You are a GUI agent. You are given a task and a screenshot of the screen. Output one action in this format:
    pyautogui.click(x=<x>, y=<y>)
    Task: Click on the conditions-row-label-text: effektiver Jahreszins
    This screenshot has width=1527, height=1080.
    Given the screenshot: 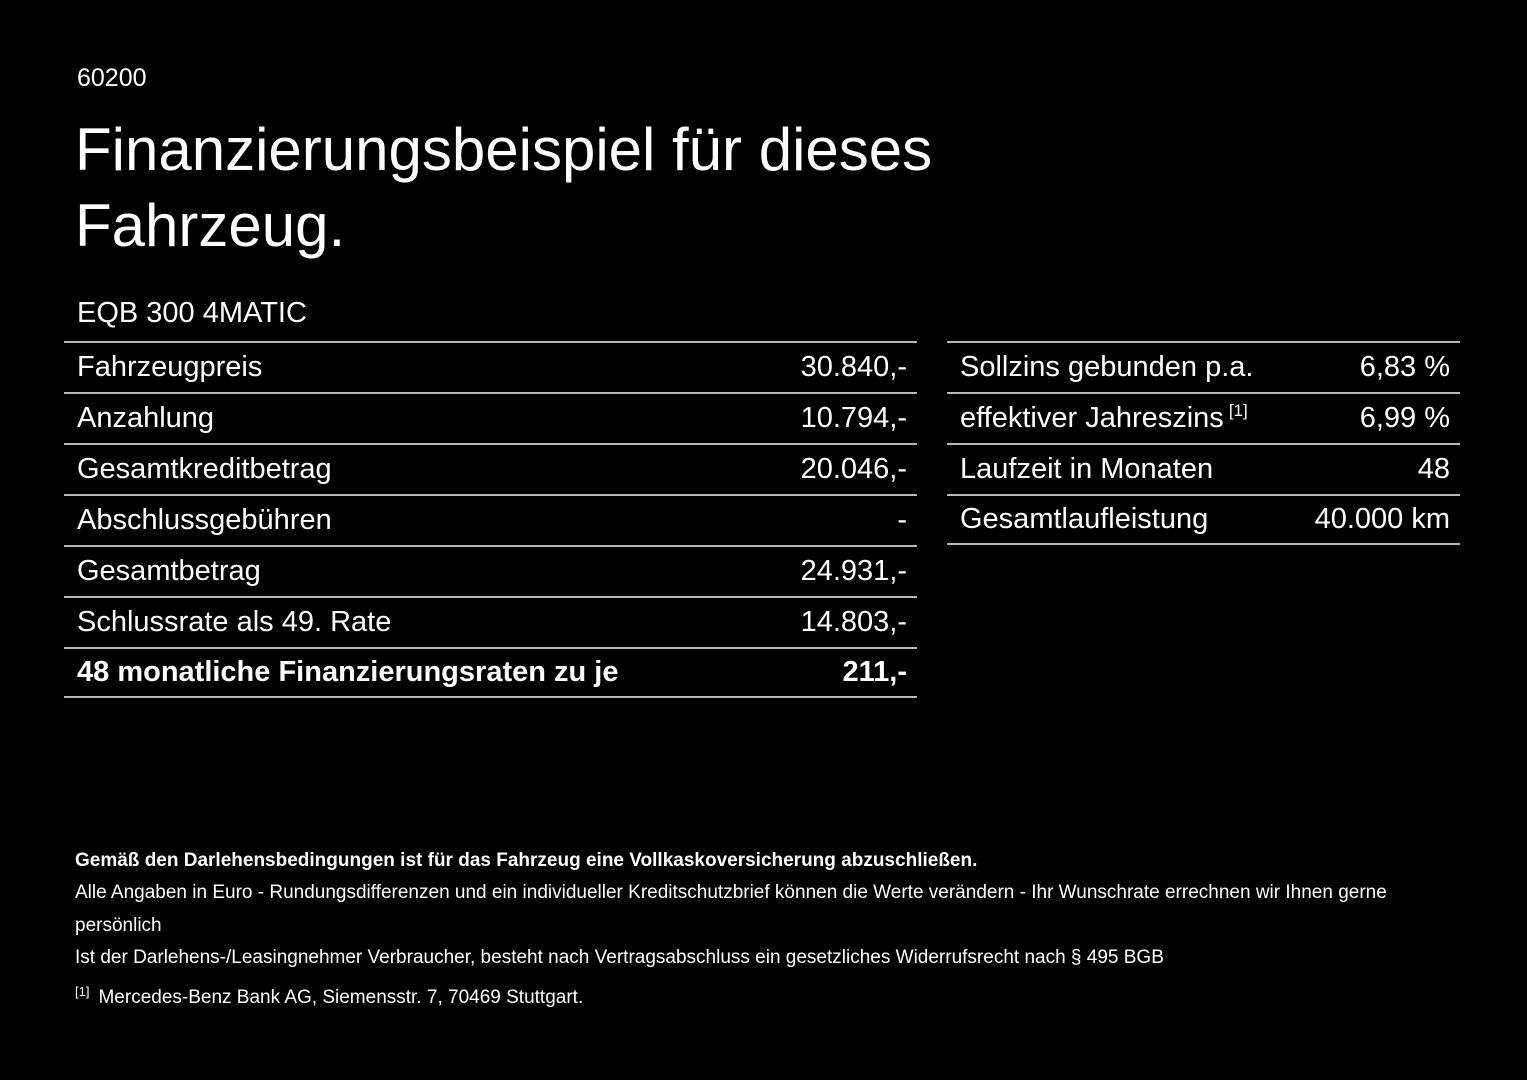 What is the action you would take?
    pyautogui.click(x=1092, y=418)
    